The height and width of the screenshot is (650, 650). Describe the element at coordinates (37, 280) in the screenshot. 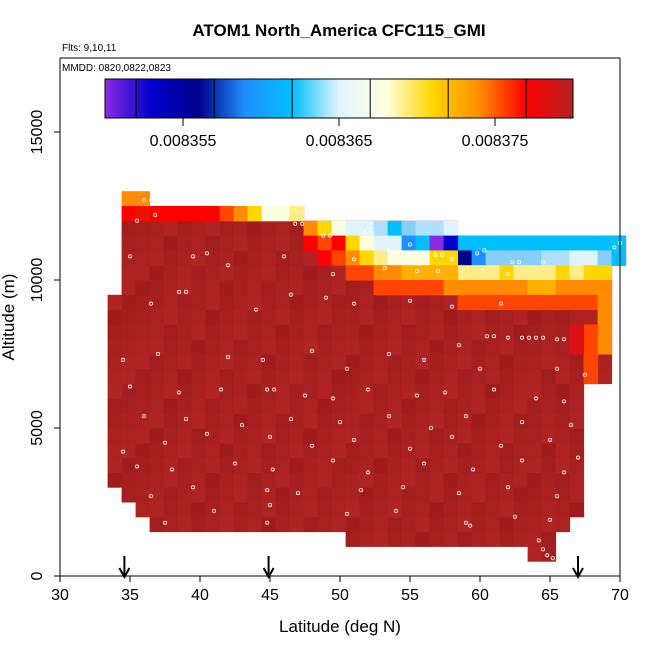

I see `y-tick-label: 10000` at that location.